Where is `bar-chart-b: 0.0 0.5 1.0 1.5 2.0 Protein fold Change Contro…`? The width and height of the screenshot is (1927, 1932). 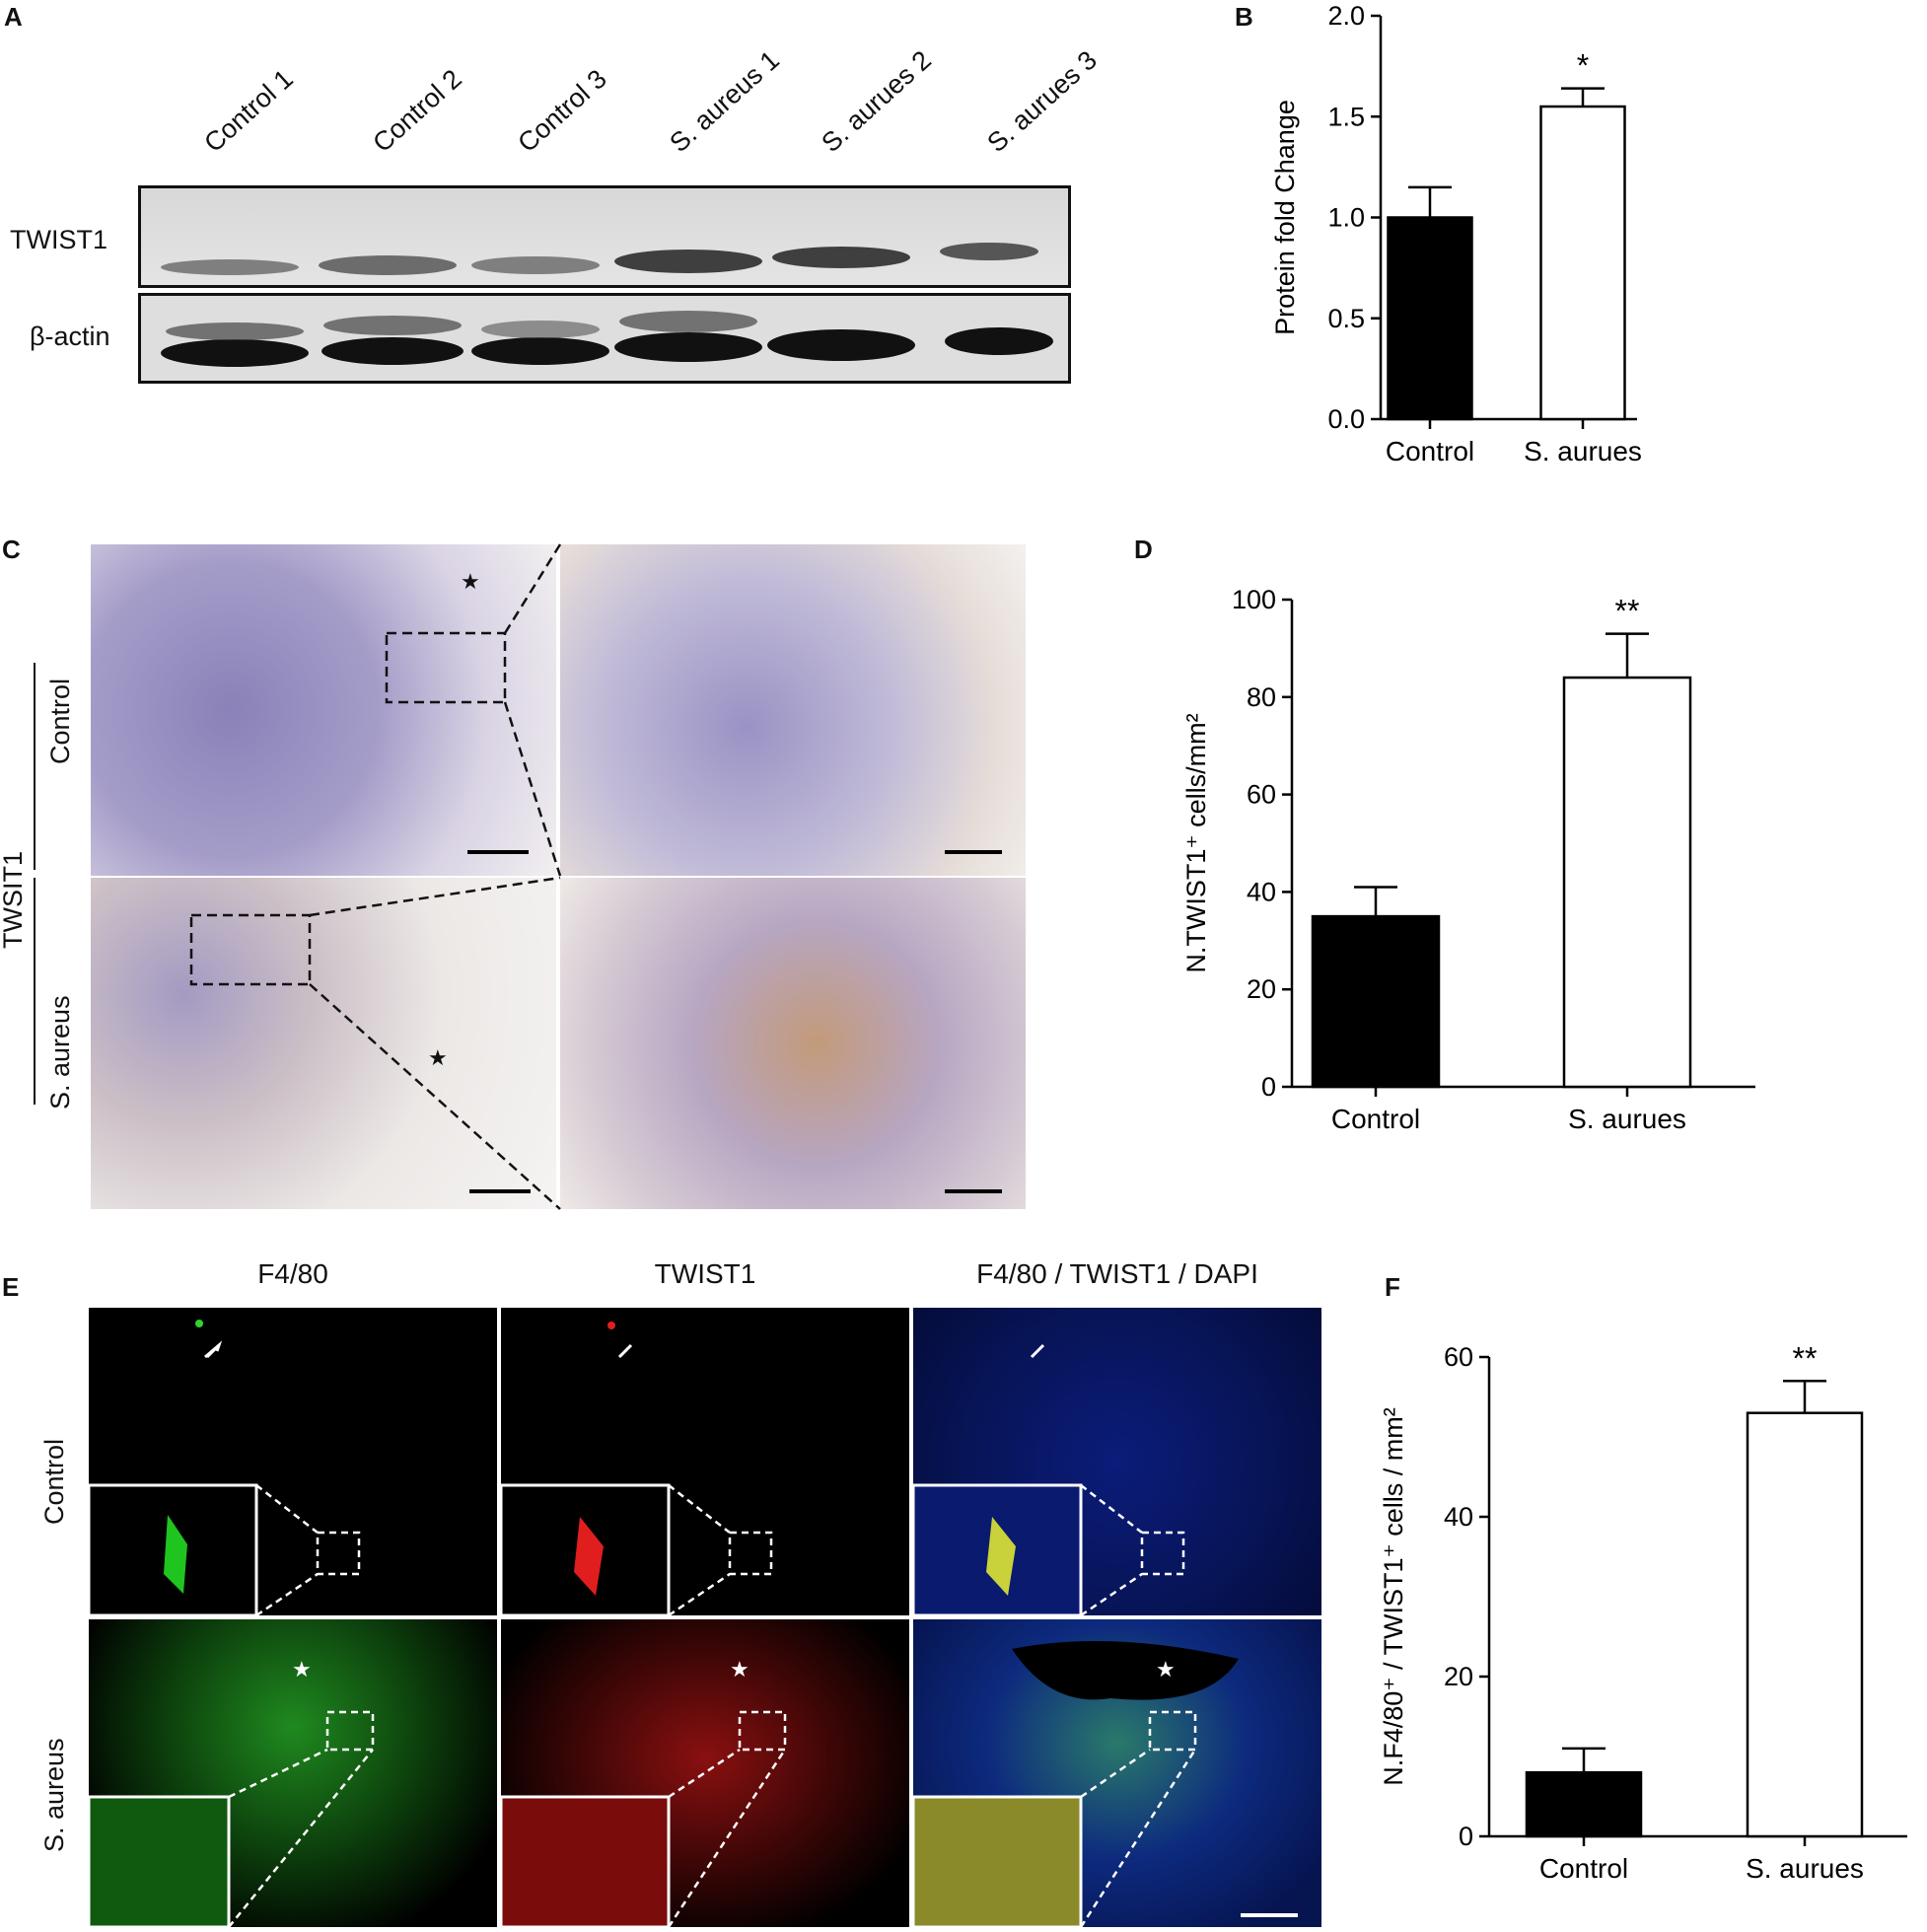
bar-chart-b: 0.0 0.5 1.0 1.5 2.0 Protein fold Change Contro… is located at coordinates (1456, 233).